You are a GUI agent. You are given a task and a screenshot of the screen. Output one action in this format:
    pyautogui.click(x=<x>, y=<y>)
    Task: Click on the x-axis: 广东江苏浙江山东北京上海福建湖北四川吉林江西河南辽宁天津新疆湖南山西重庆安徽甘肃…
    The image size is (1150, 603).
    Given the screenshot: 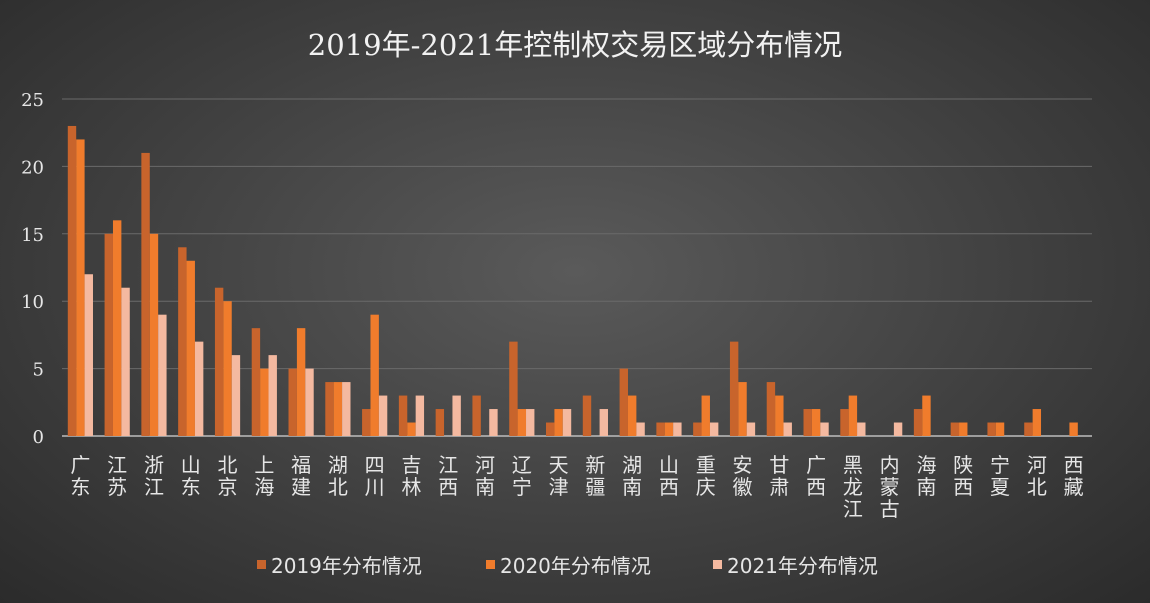 What is the action you would take?
    pyautogui.click(x=576, y=487)
    